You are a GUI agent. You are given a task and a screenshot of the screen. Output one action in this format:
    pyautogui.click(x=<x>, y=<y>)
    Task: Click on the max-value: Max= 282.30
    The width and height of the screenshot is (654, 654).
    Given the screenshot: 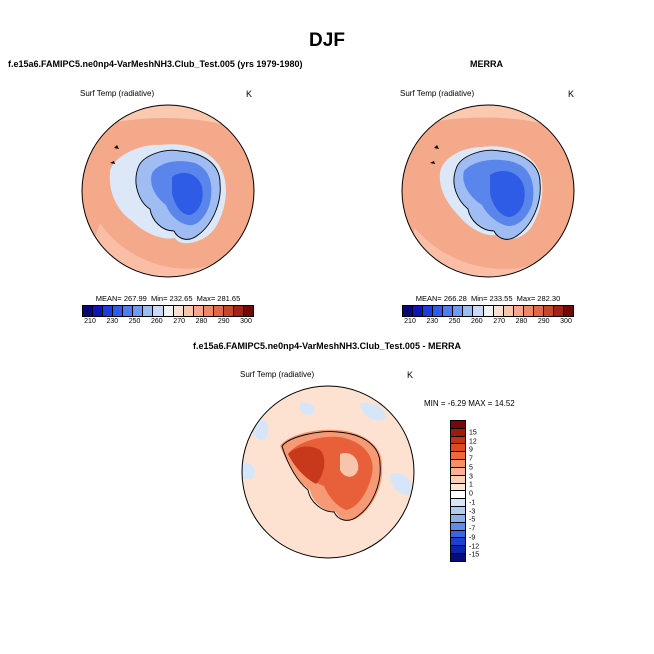 What is the action you would take?
    pyautogui.click(x=538, y=298)
    